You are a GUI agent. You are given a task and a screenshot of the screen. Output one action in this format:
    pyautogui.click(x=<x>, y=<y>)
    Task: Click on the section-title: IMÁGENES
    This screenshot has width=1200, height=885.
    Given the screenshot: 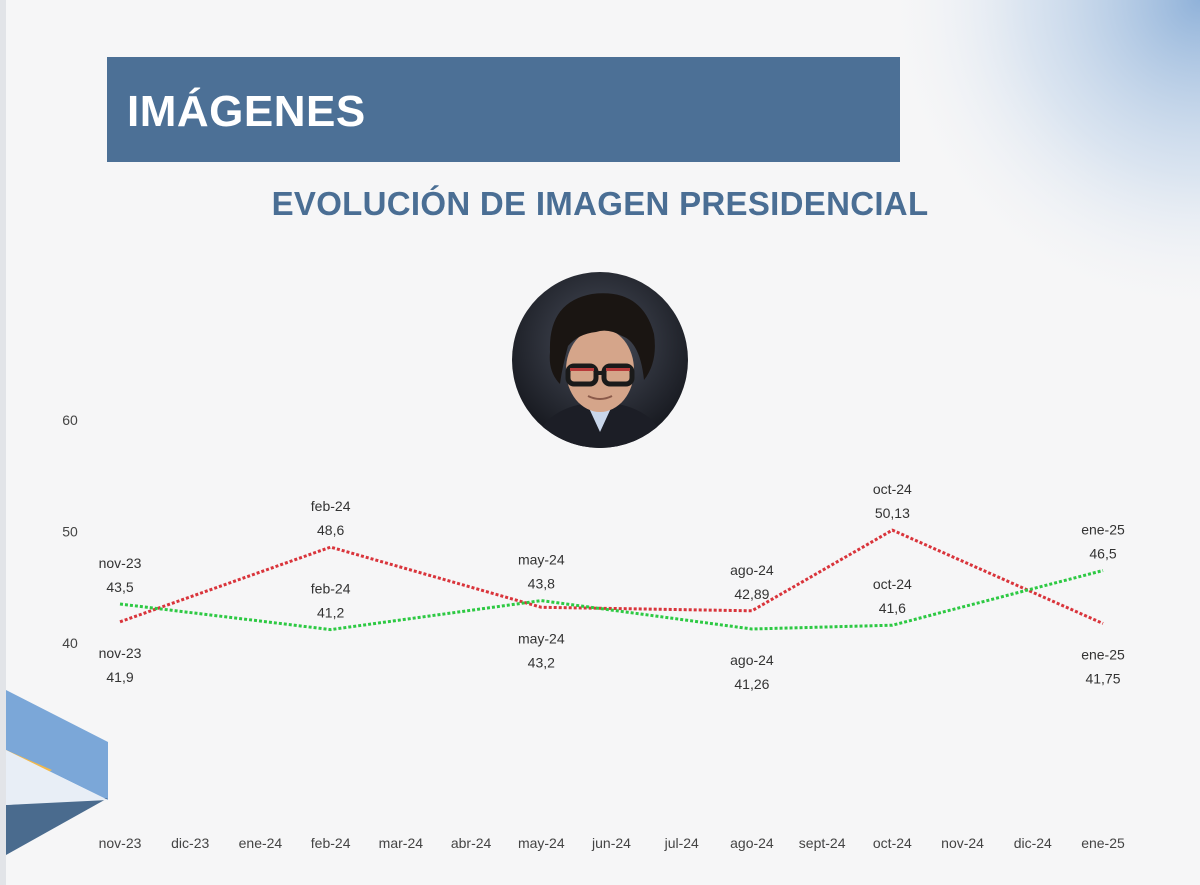 What is the action you would take?
    pyautogui.click(x=246, y=111)
    